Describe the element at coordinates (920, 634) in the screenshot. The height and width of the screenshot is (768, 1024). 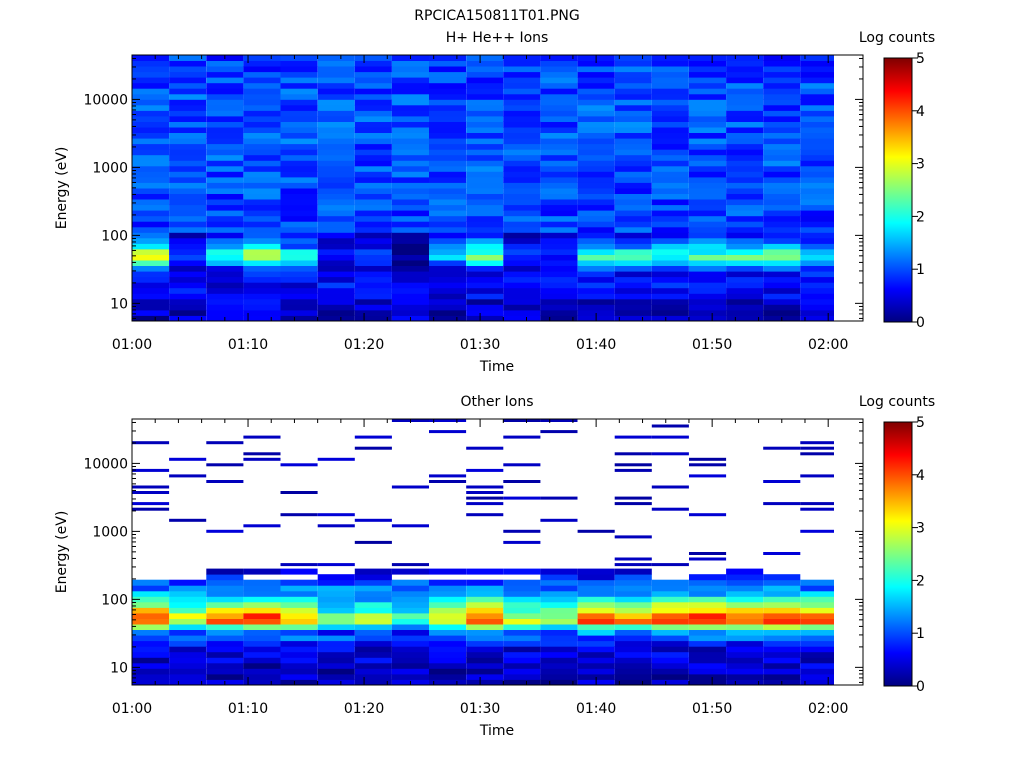
I see `colorbar-tick-label: 1` at that location.